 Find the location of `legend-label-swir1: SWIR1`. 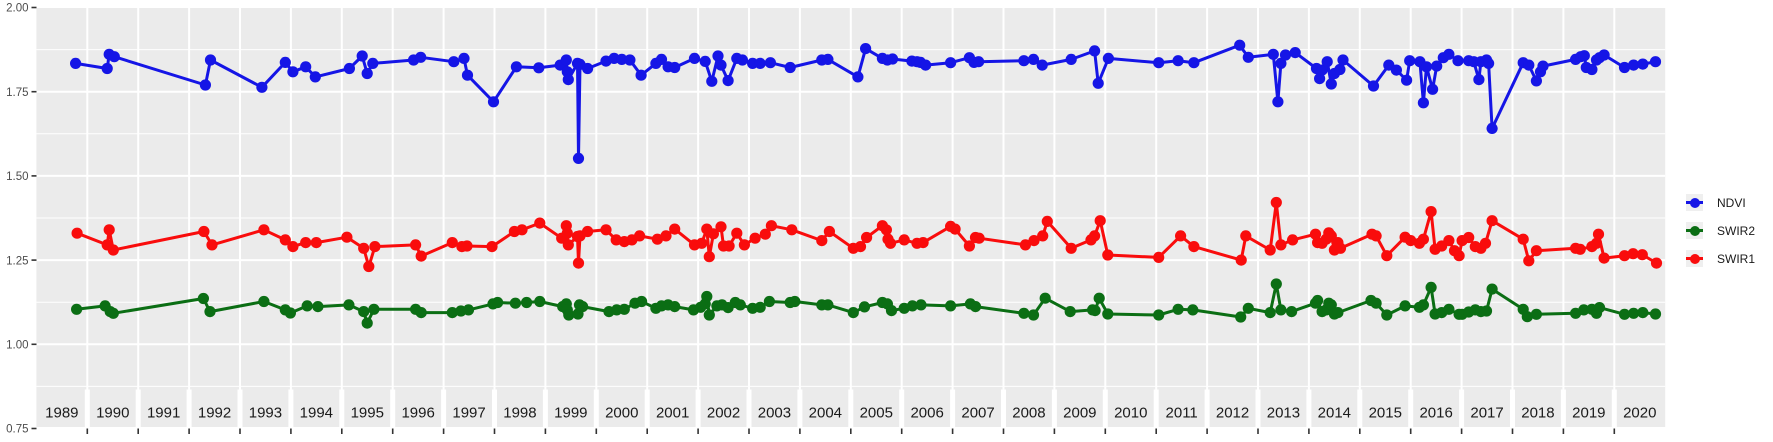

legend-label-swir1: SWIR1 is located at coordinates (1736, 258).